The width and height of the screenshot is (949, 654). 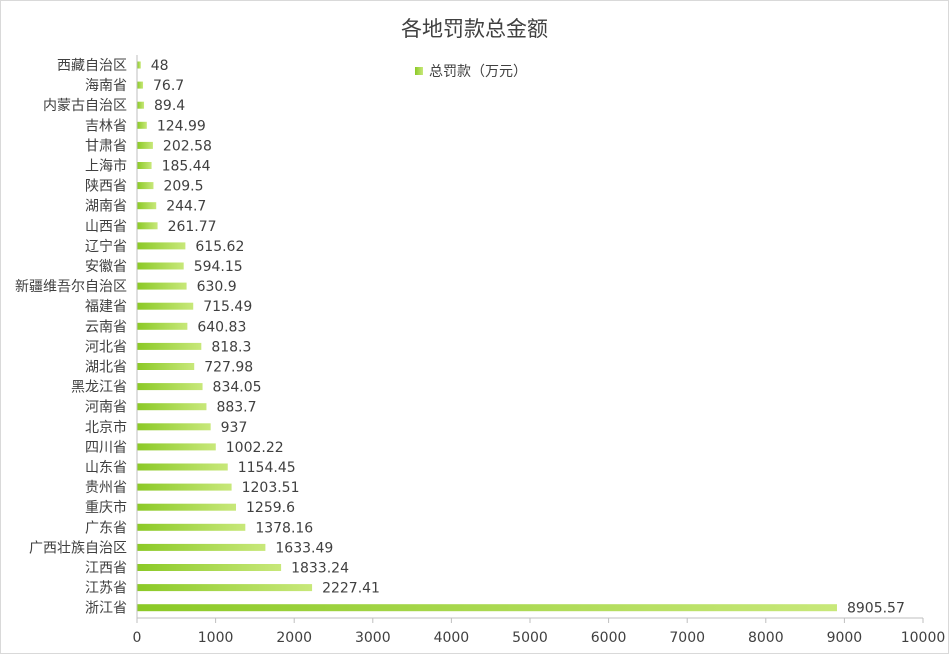 I want to click on category-label: 湖北省, so click(x=106, y=368).